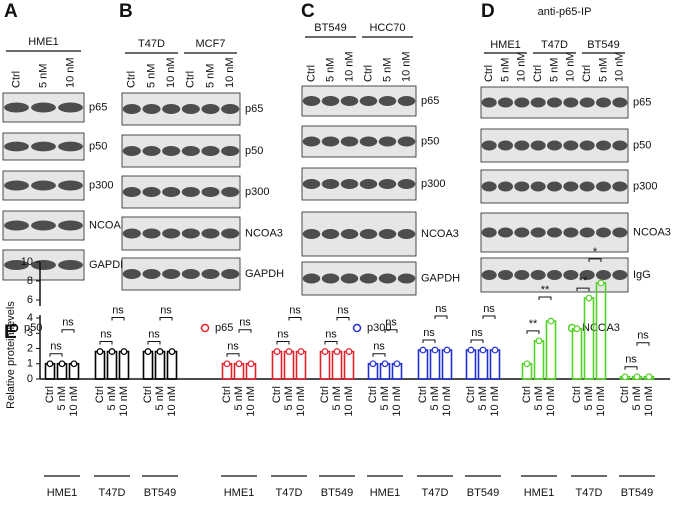 The image size is (676, 523). I want to click on group-label: T47D, so click(289, 493).